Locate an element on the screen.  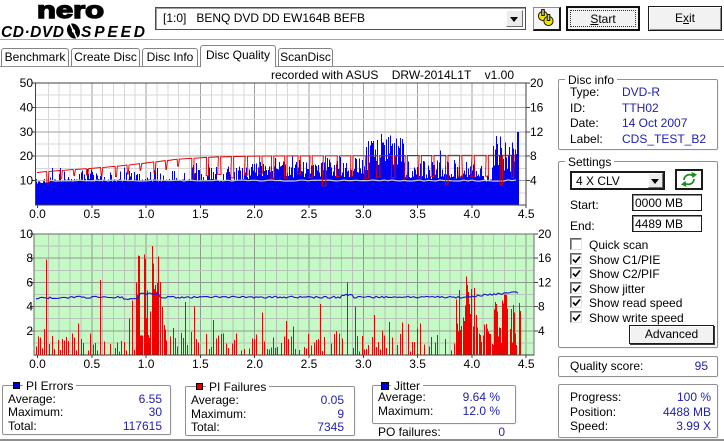
svg-text: nero is located at coordinates (70, 11).